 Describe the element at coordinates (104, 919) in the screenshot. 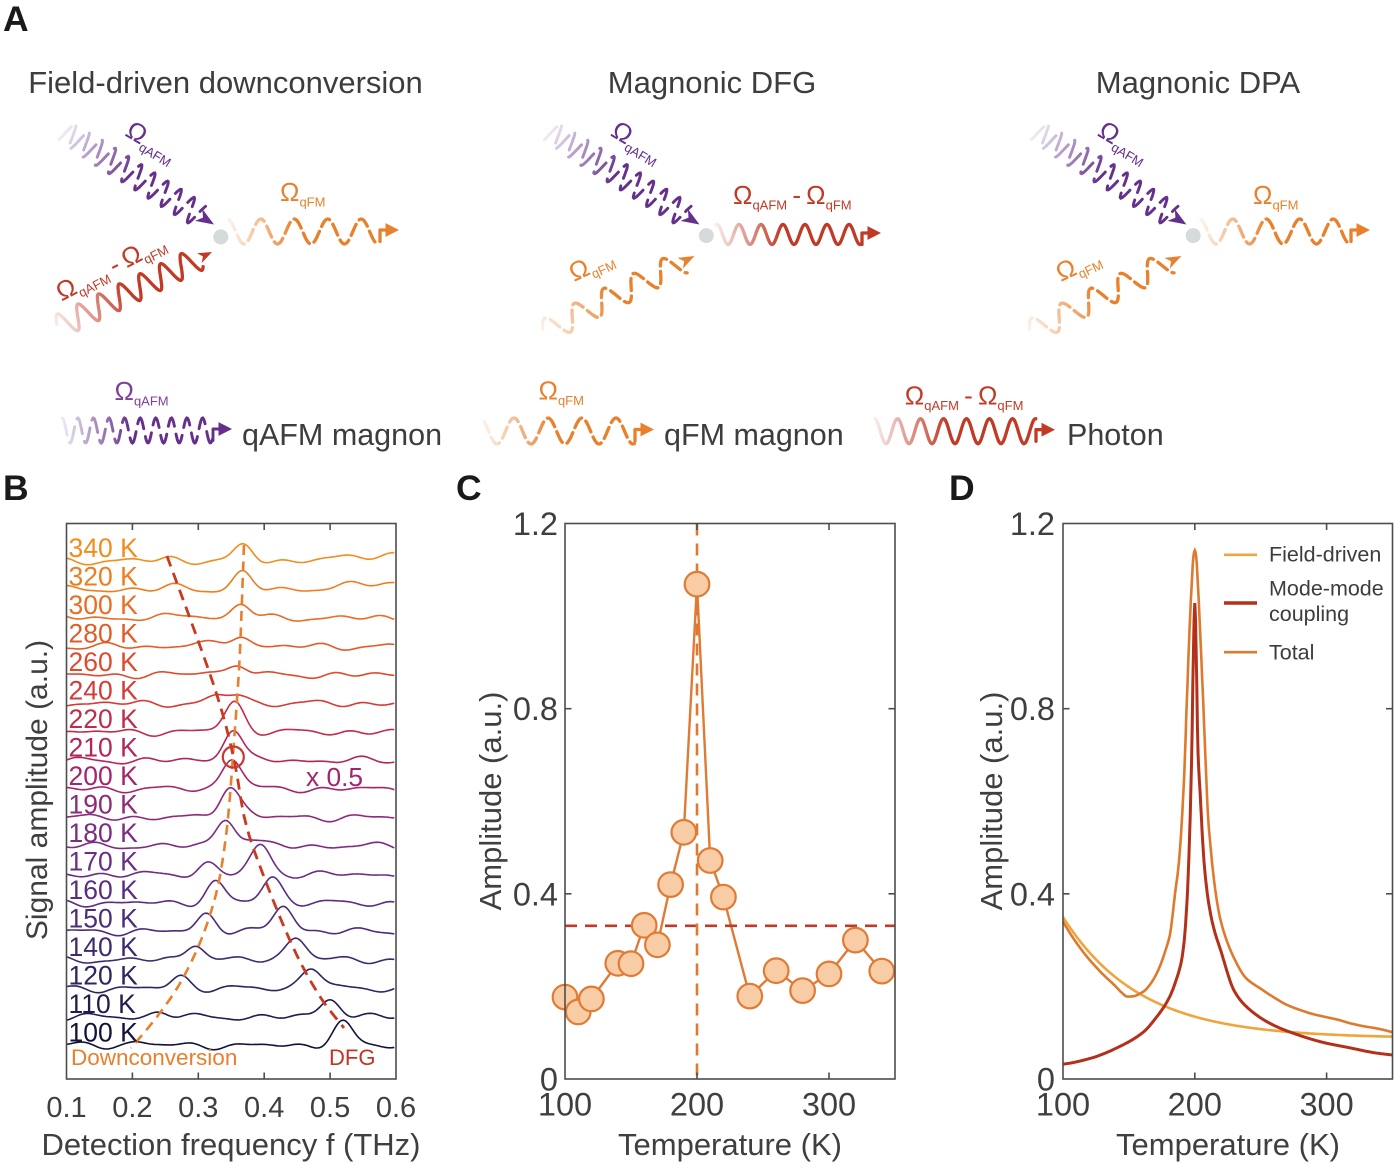

I see `svg-text: 150 K` at that location.